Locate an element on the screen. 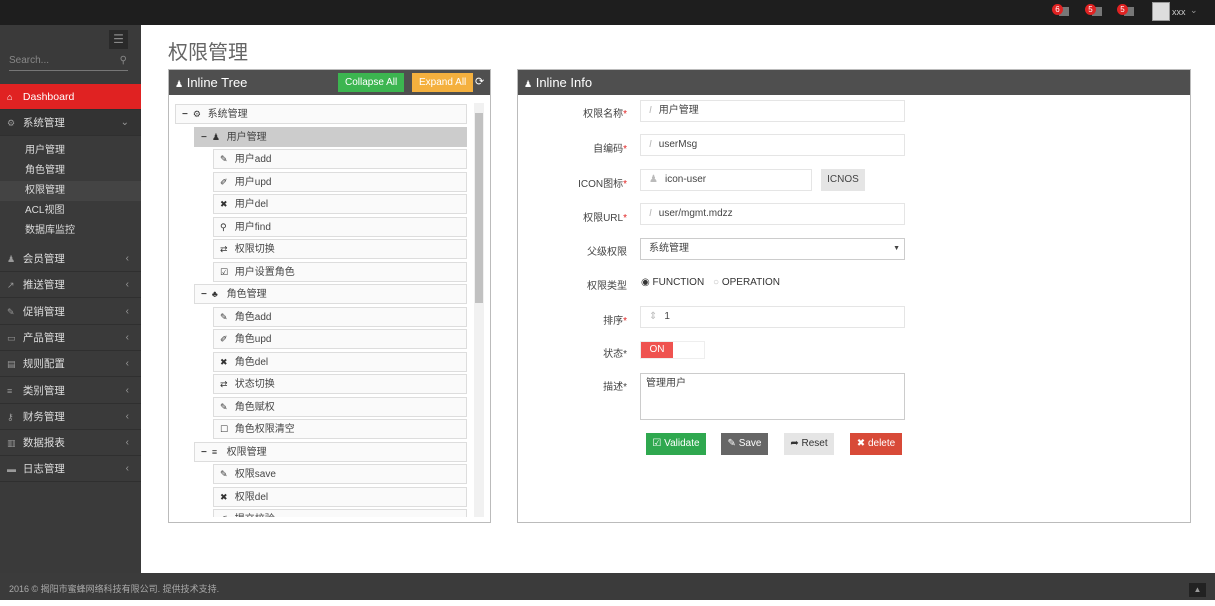  tree-node: − ≡ 权限管理 is located at coordinates (330, 451).